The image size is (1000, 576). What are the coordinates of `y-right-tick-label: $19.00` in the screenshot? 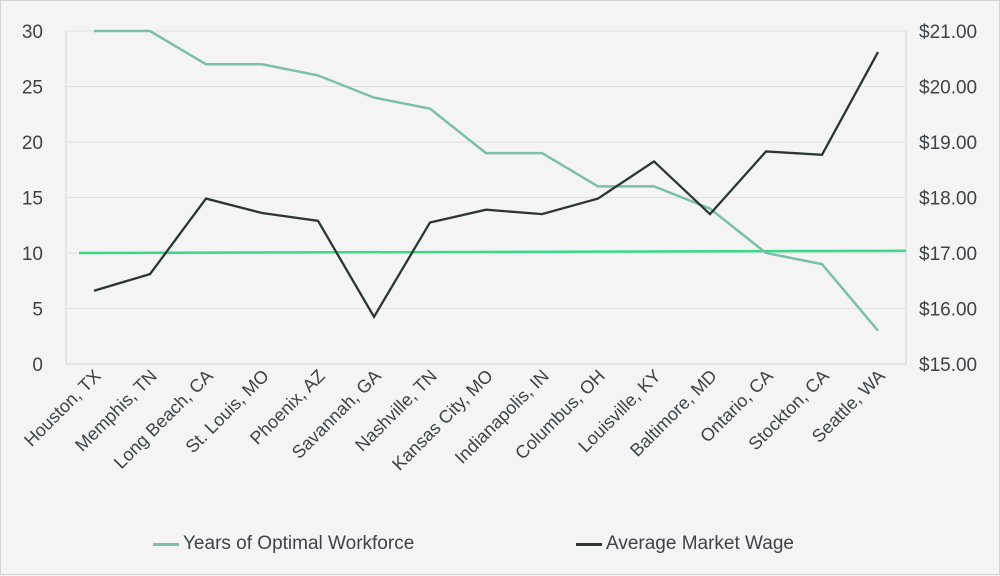 It's located at (948, 143).